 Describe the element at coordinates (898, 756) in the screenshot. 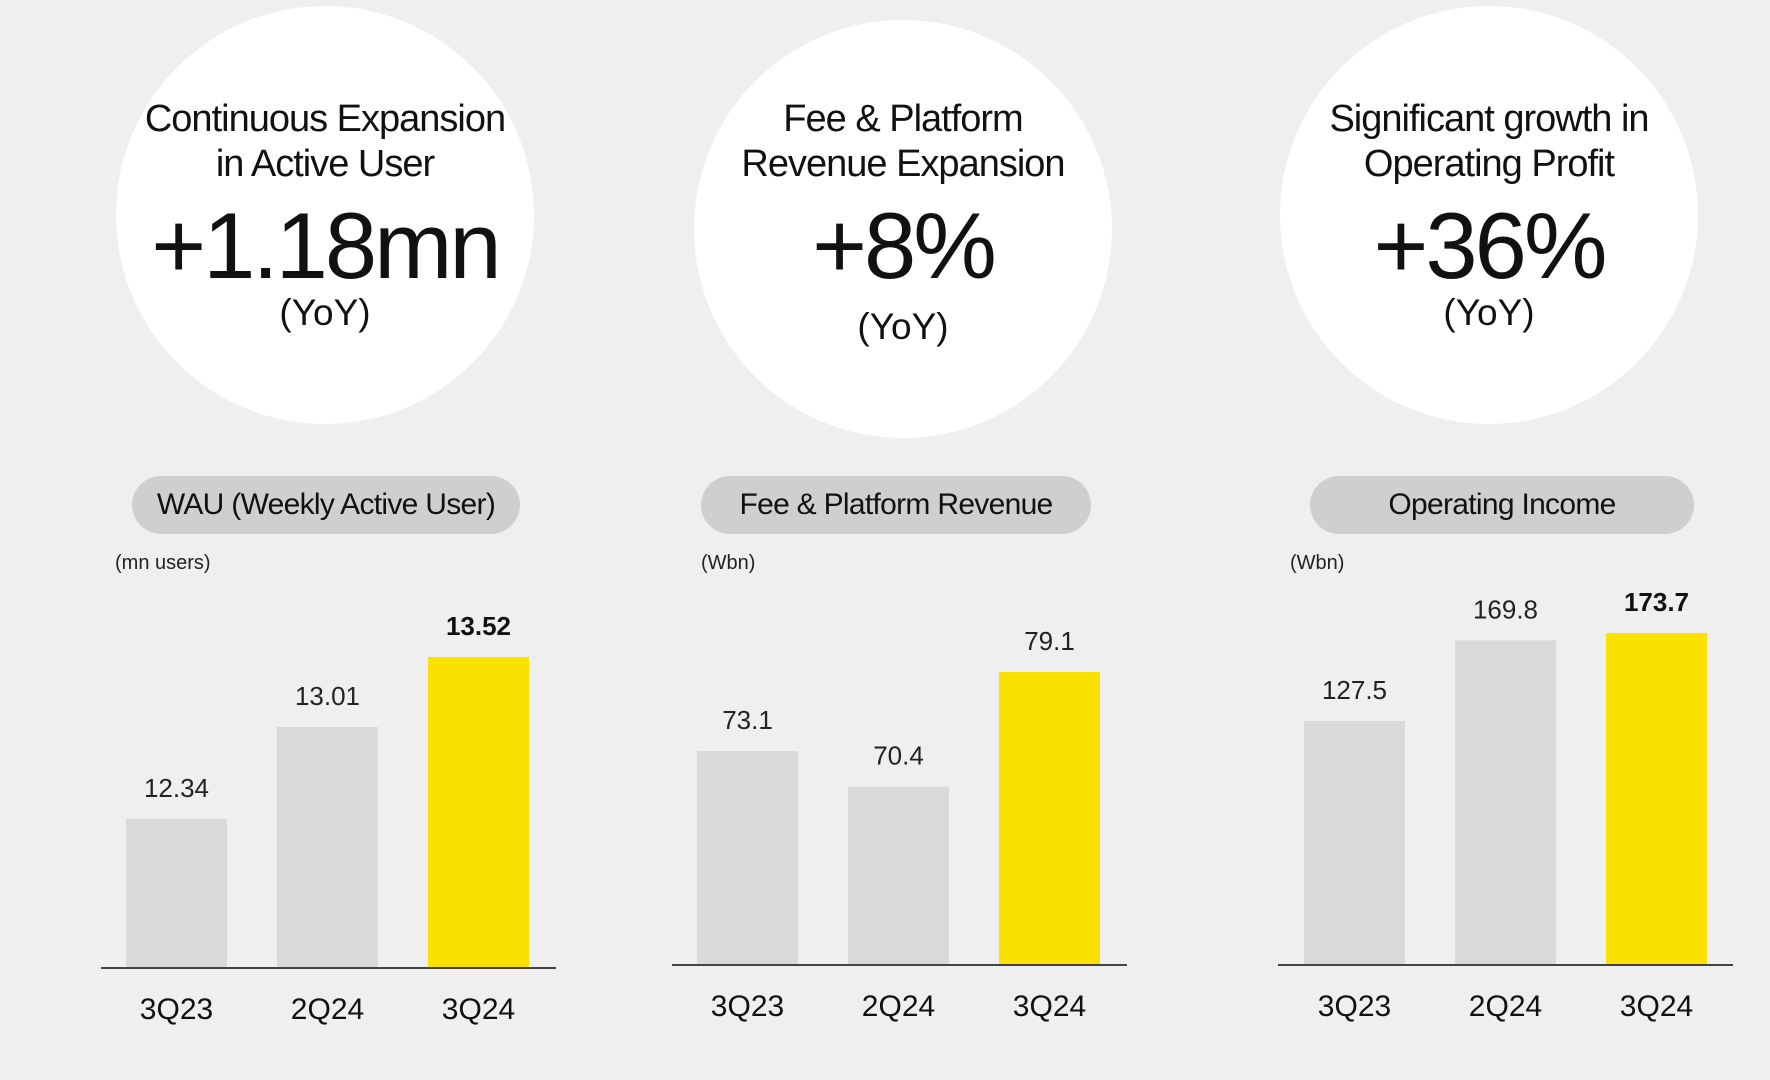

I see `value-label-fee-platform-2q24: 70.4` at that location.